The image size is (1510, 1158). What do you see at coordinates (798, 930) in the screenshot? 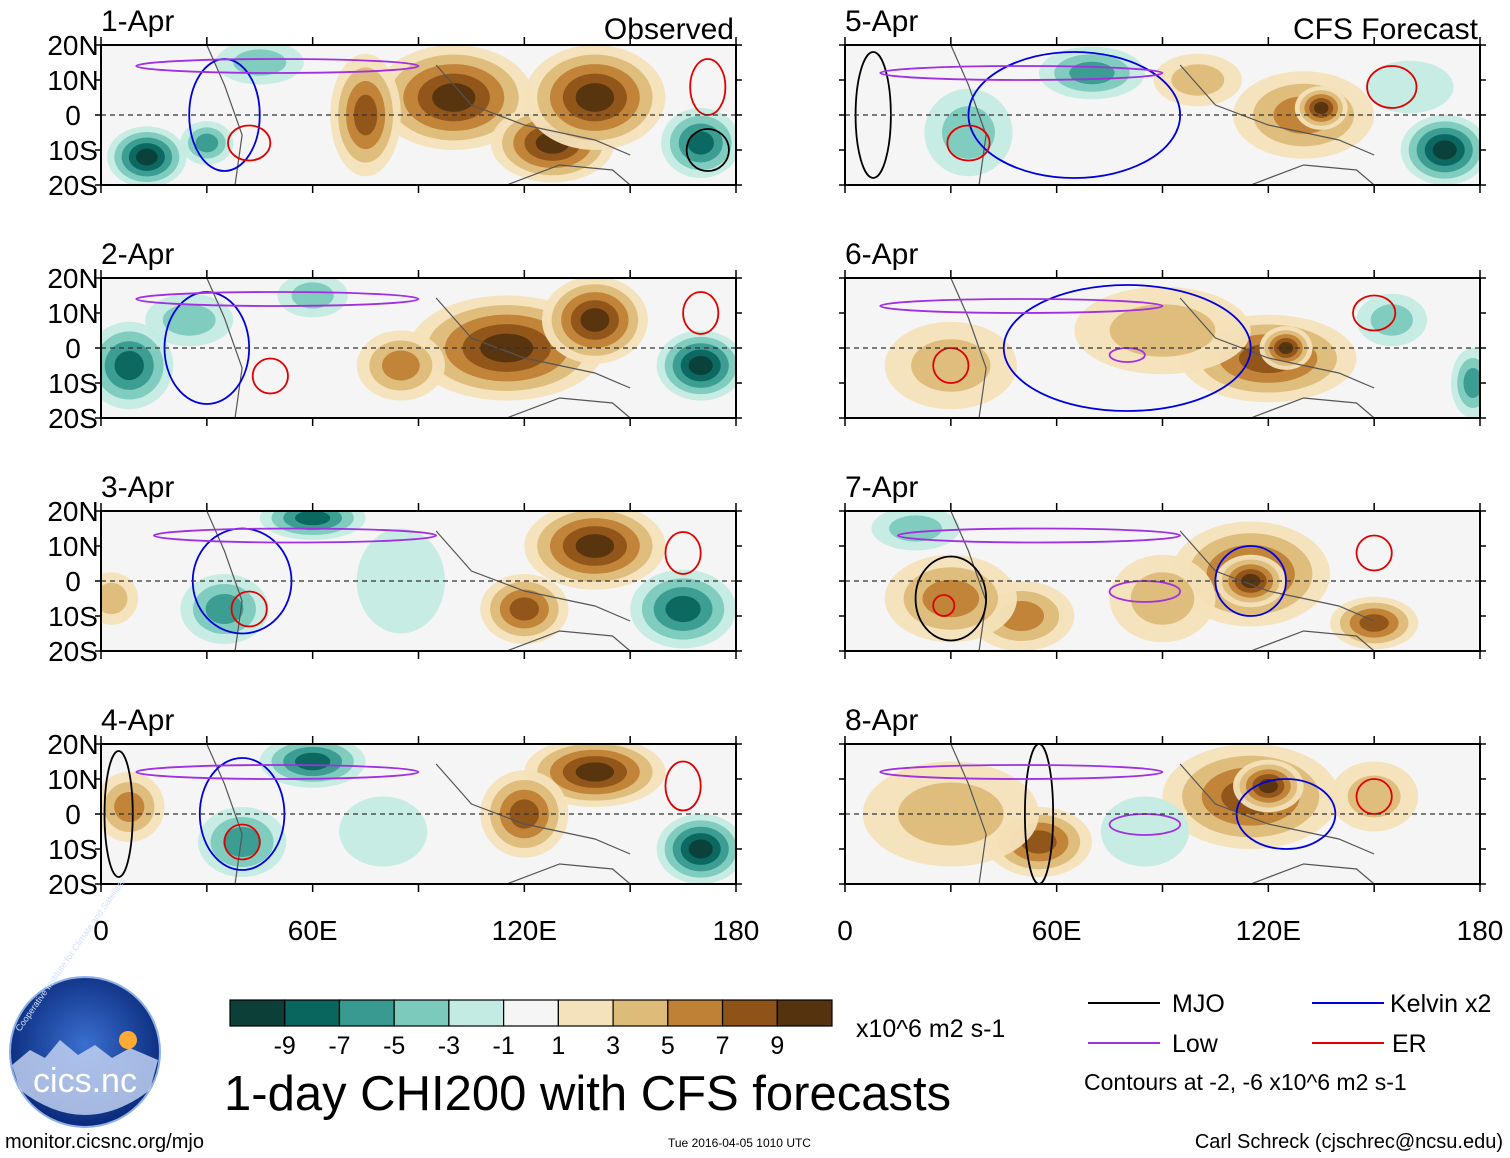
I see `longitude-axis: 0 60E 120E 180 0 60E 120E 180` at bounding box center [798, 930].